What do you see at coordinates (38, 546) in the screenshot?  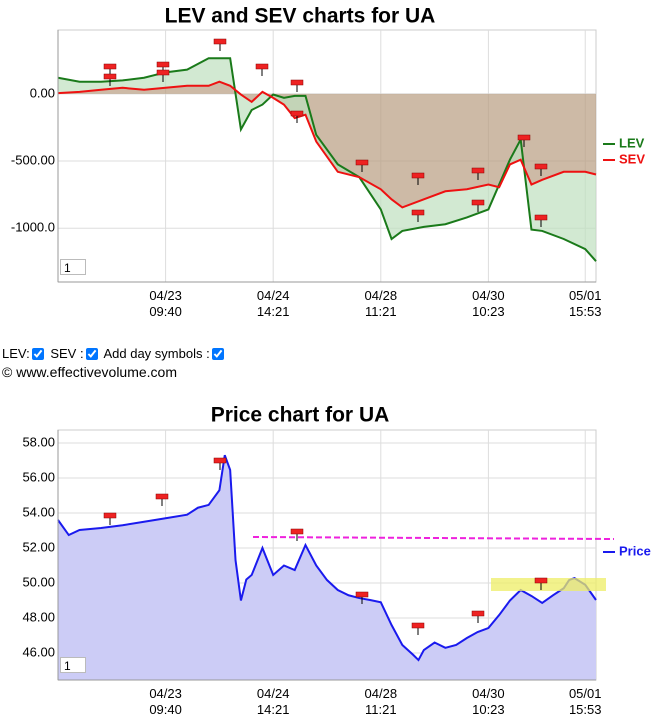 I see `y-tick-label: 52.00` at bounding box center [38, 546].